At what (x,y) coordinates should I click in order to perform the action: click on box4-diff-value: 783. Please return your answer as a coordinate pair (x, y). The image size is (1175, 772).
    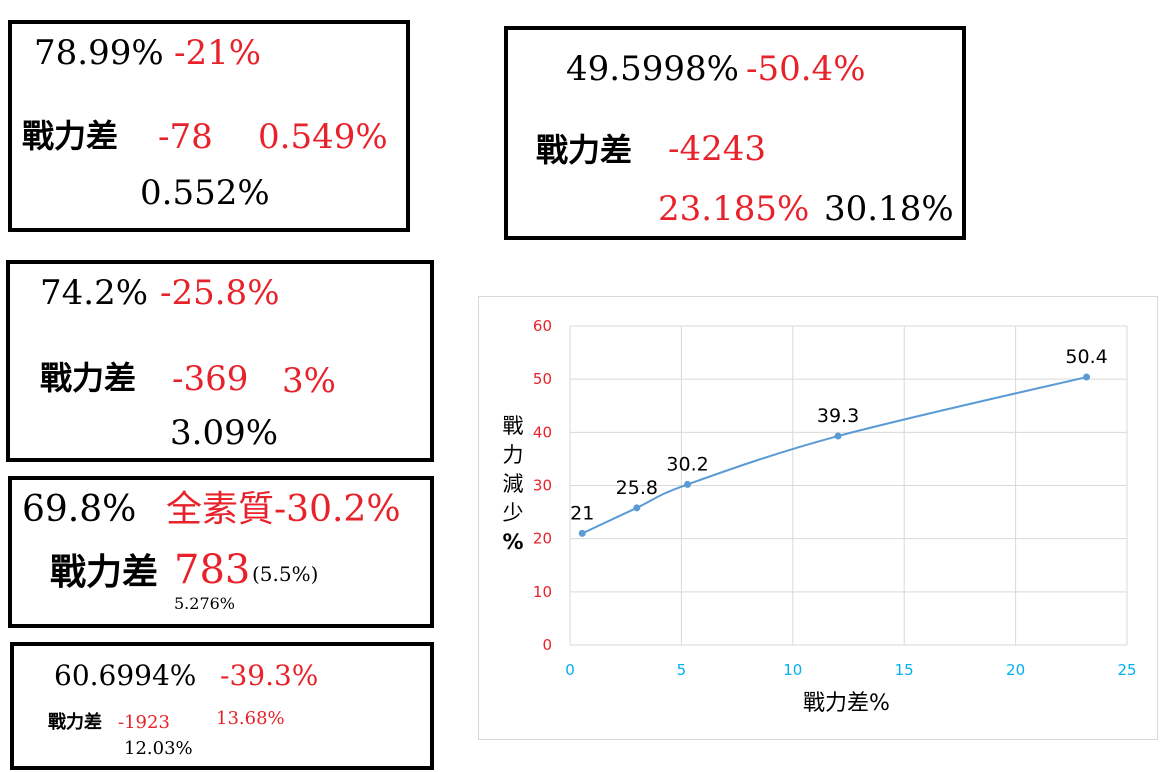
    Looking at the image, I should click on (212, 570).